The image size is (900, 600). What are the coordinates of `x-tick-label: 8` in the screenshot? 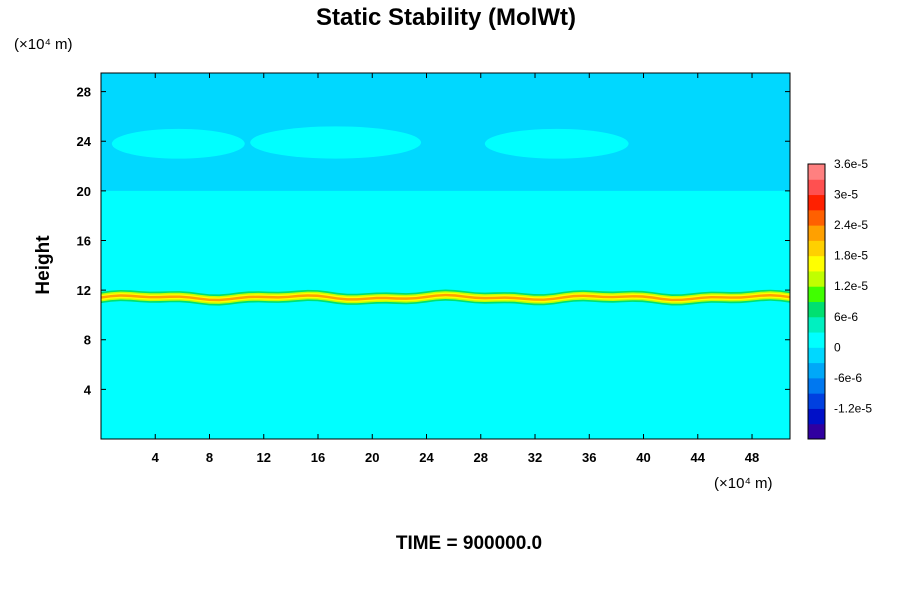 It's located at (209, 457).